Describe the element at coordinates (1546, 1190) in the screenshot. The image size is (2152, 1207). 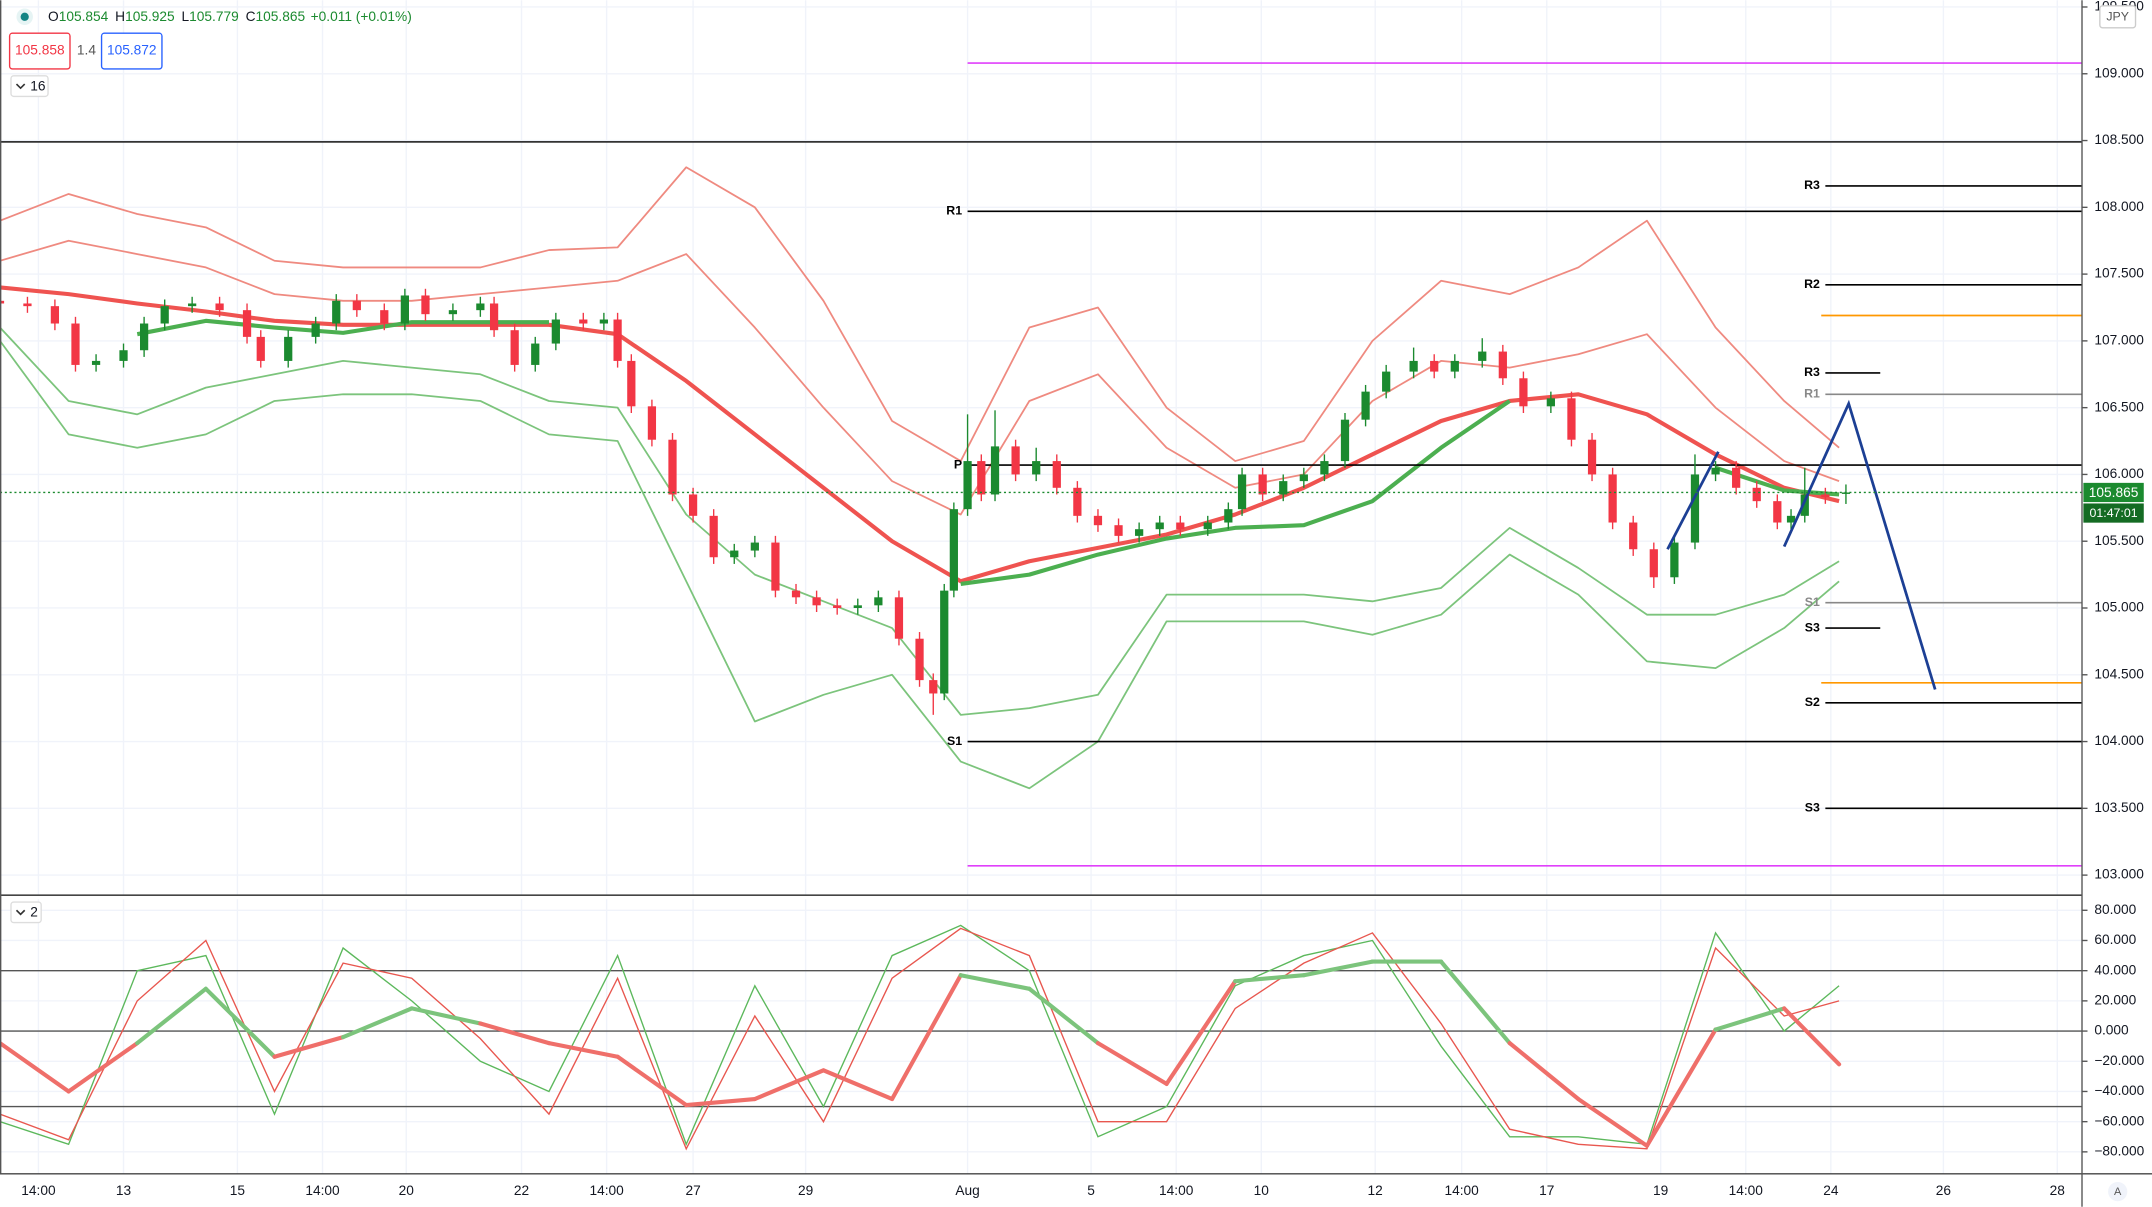
I see `x-tick-label: 17` at that location.